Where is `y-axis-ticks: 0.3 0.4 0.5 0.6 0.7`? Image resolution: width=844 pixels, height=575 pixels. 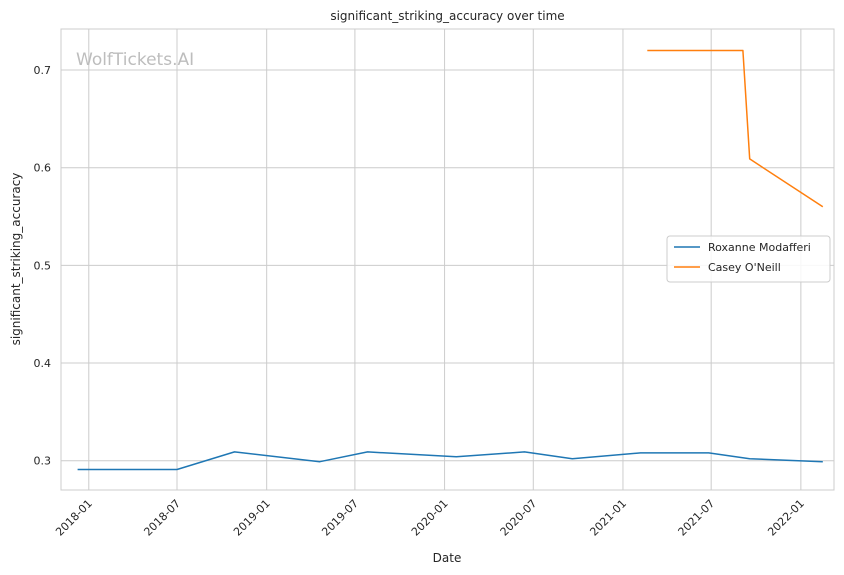 y-axis-ticks: 0.3 0.4 0.5 0.6 0.7 is located at coordinates (43, 266).